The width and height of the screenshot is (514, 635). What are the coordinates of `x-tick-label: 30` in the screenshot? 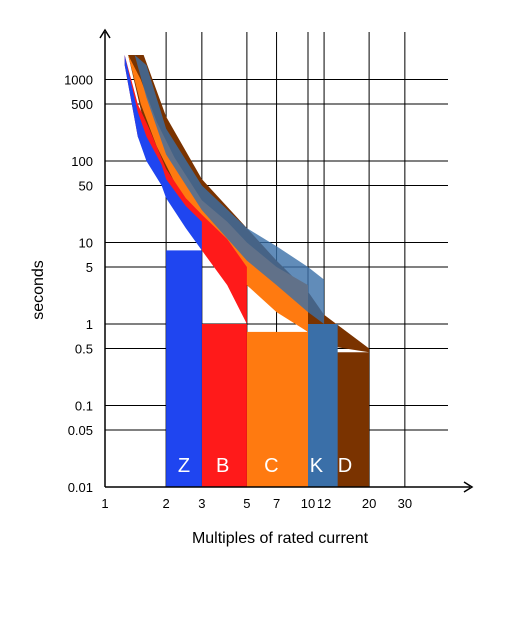 It's located at (405, 503).